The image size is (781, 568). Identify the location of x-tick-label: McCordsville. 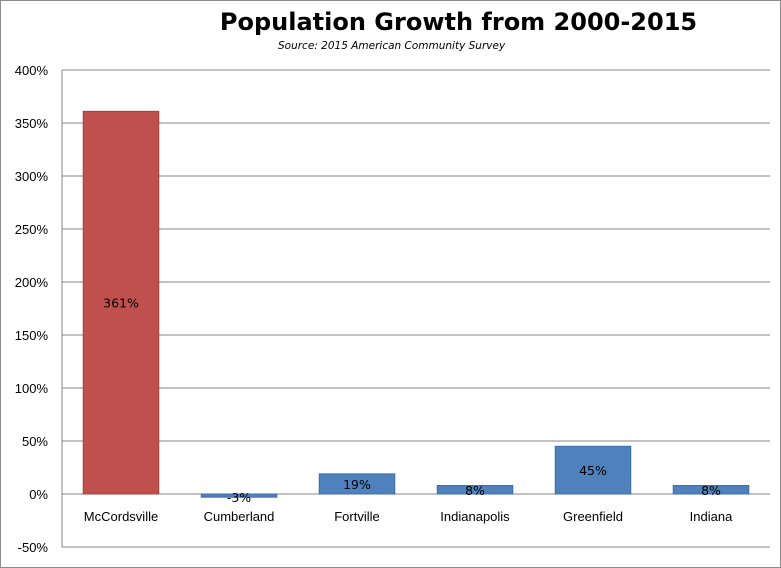
(121, 516).